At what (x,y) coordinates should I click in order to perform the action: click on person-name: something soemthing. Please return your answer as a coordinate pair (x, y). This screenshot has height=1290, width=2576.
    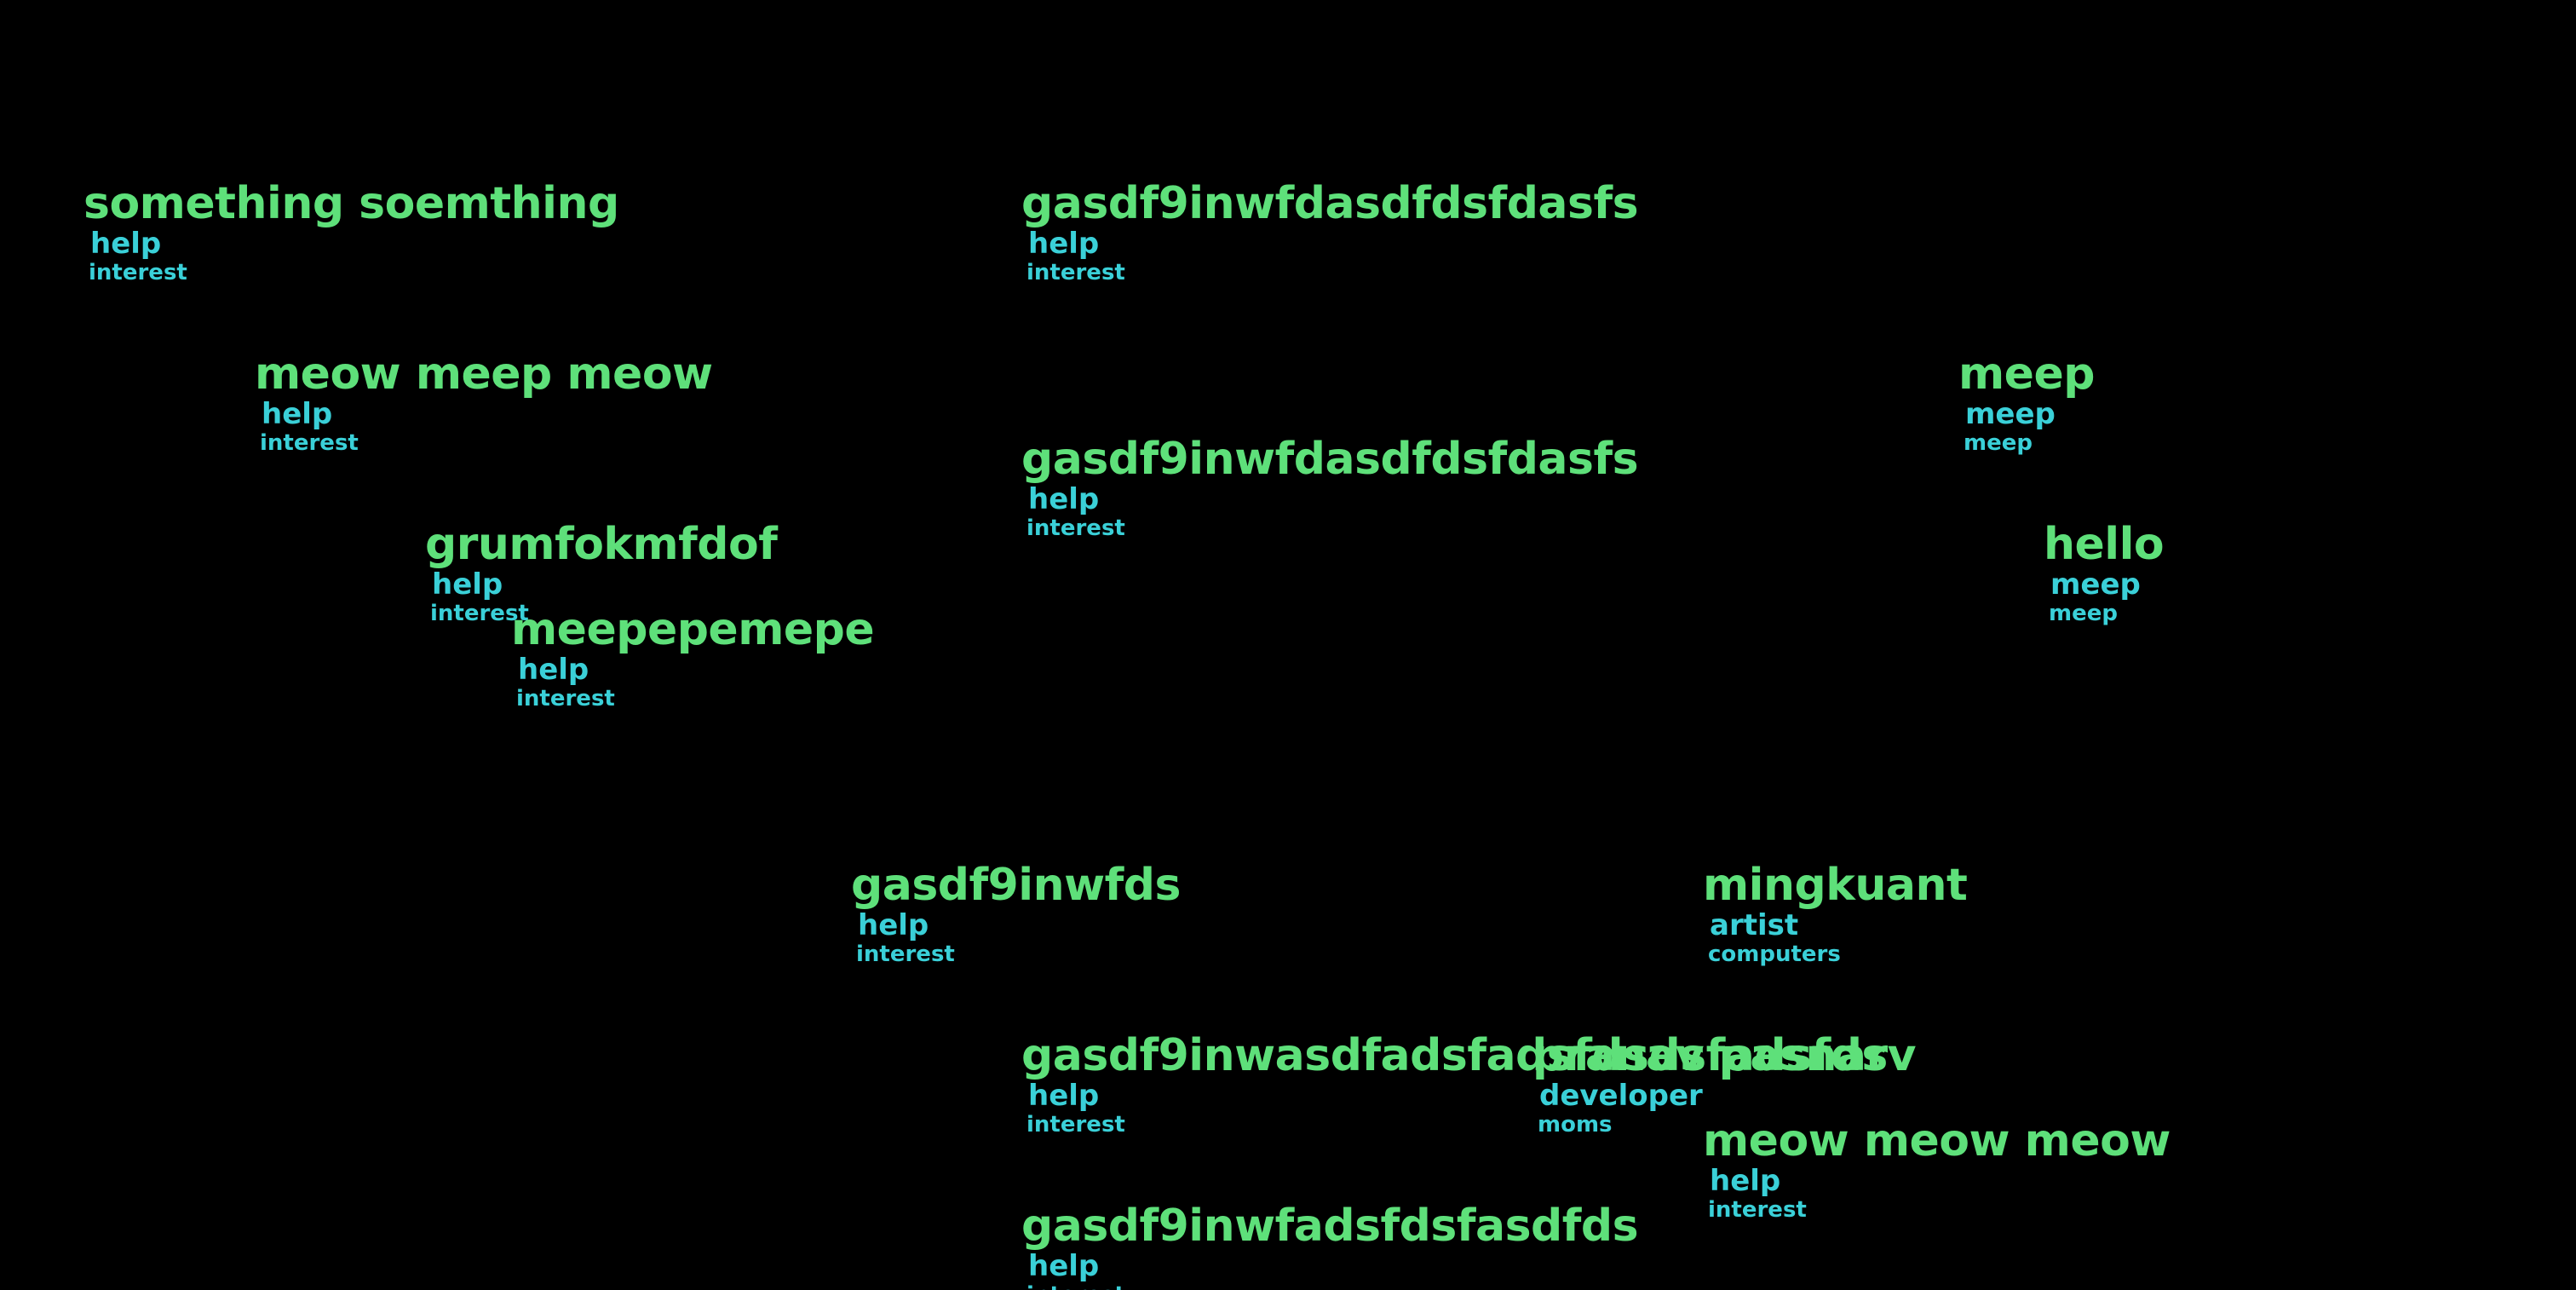
    Looking at the image, I should click on (351, 203).